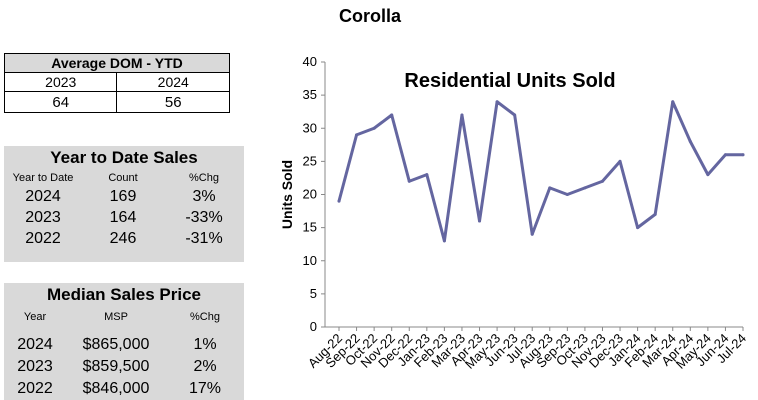 This screenshot has width=758, height=400. I want to click on table-row: 2024 169 3%, so click(124, 196).